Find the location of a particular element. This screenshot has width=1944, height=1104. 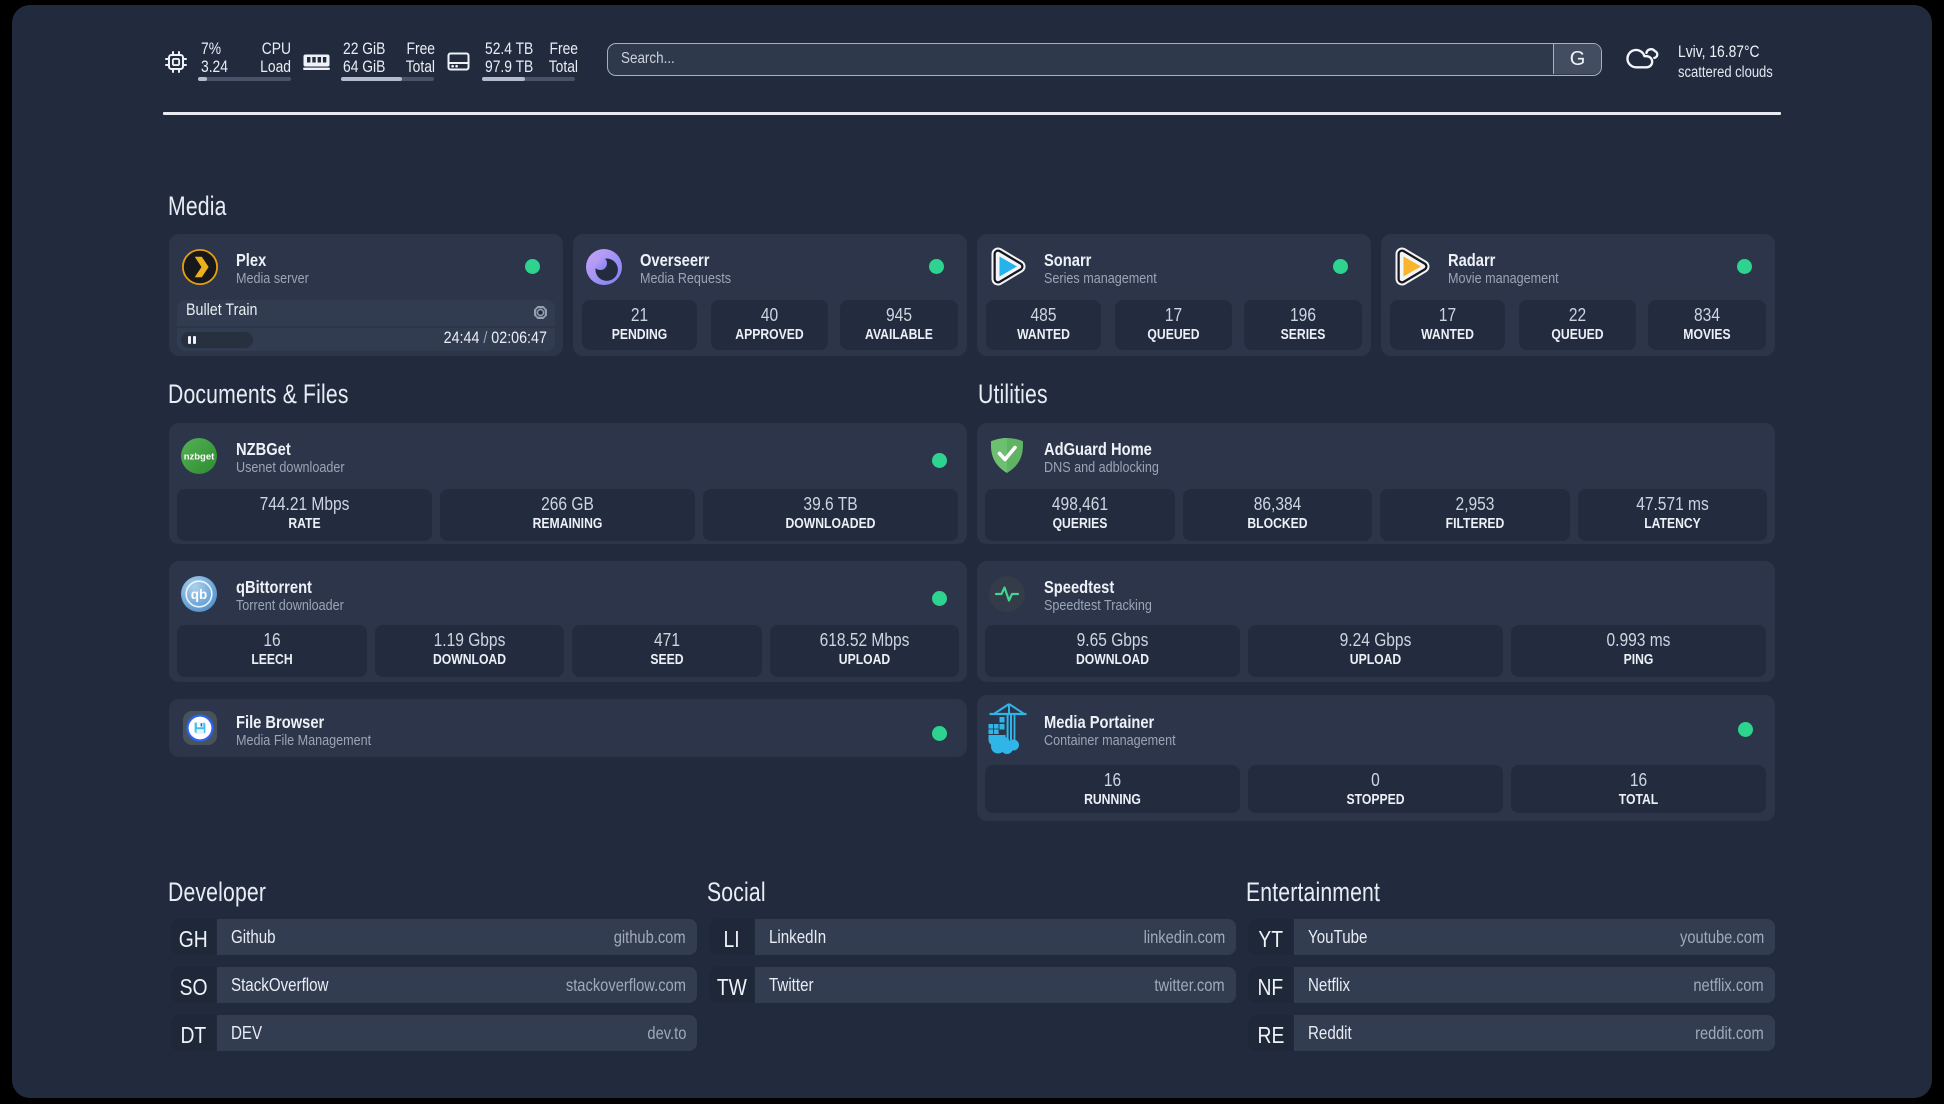

svg-text: nzbget is located at coordinates (199, 457).